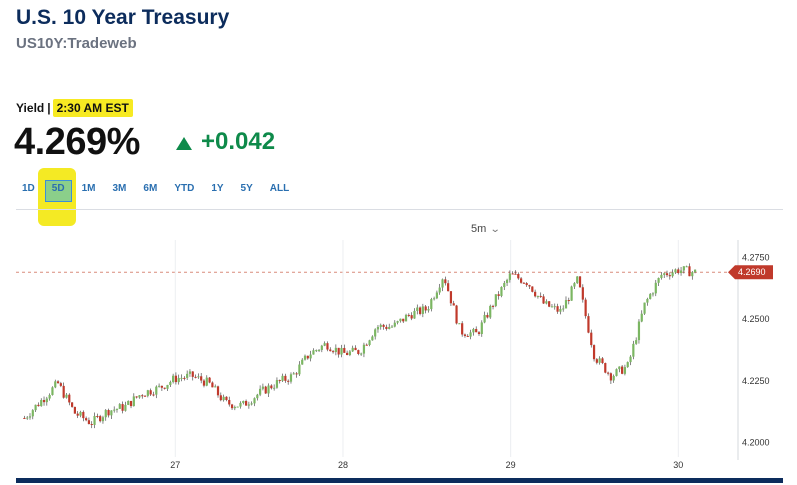  I want to click on range-1d: 1D, so click(28, 188).